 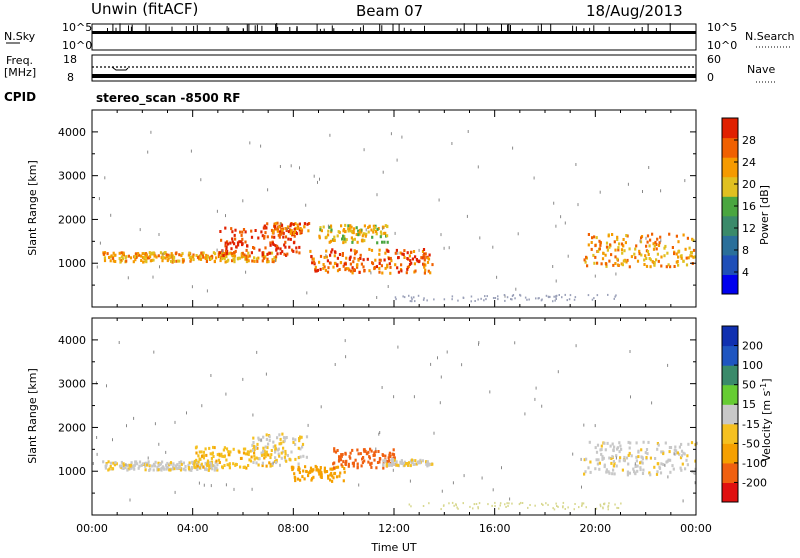 What do you see at coordinates (399, 36) in the screenshot?
I see `nsky-strip: N.Sky 10^5 10^0 10^5 10^0 N.Search` at bounding box center [399, 36].